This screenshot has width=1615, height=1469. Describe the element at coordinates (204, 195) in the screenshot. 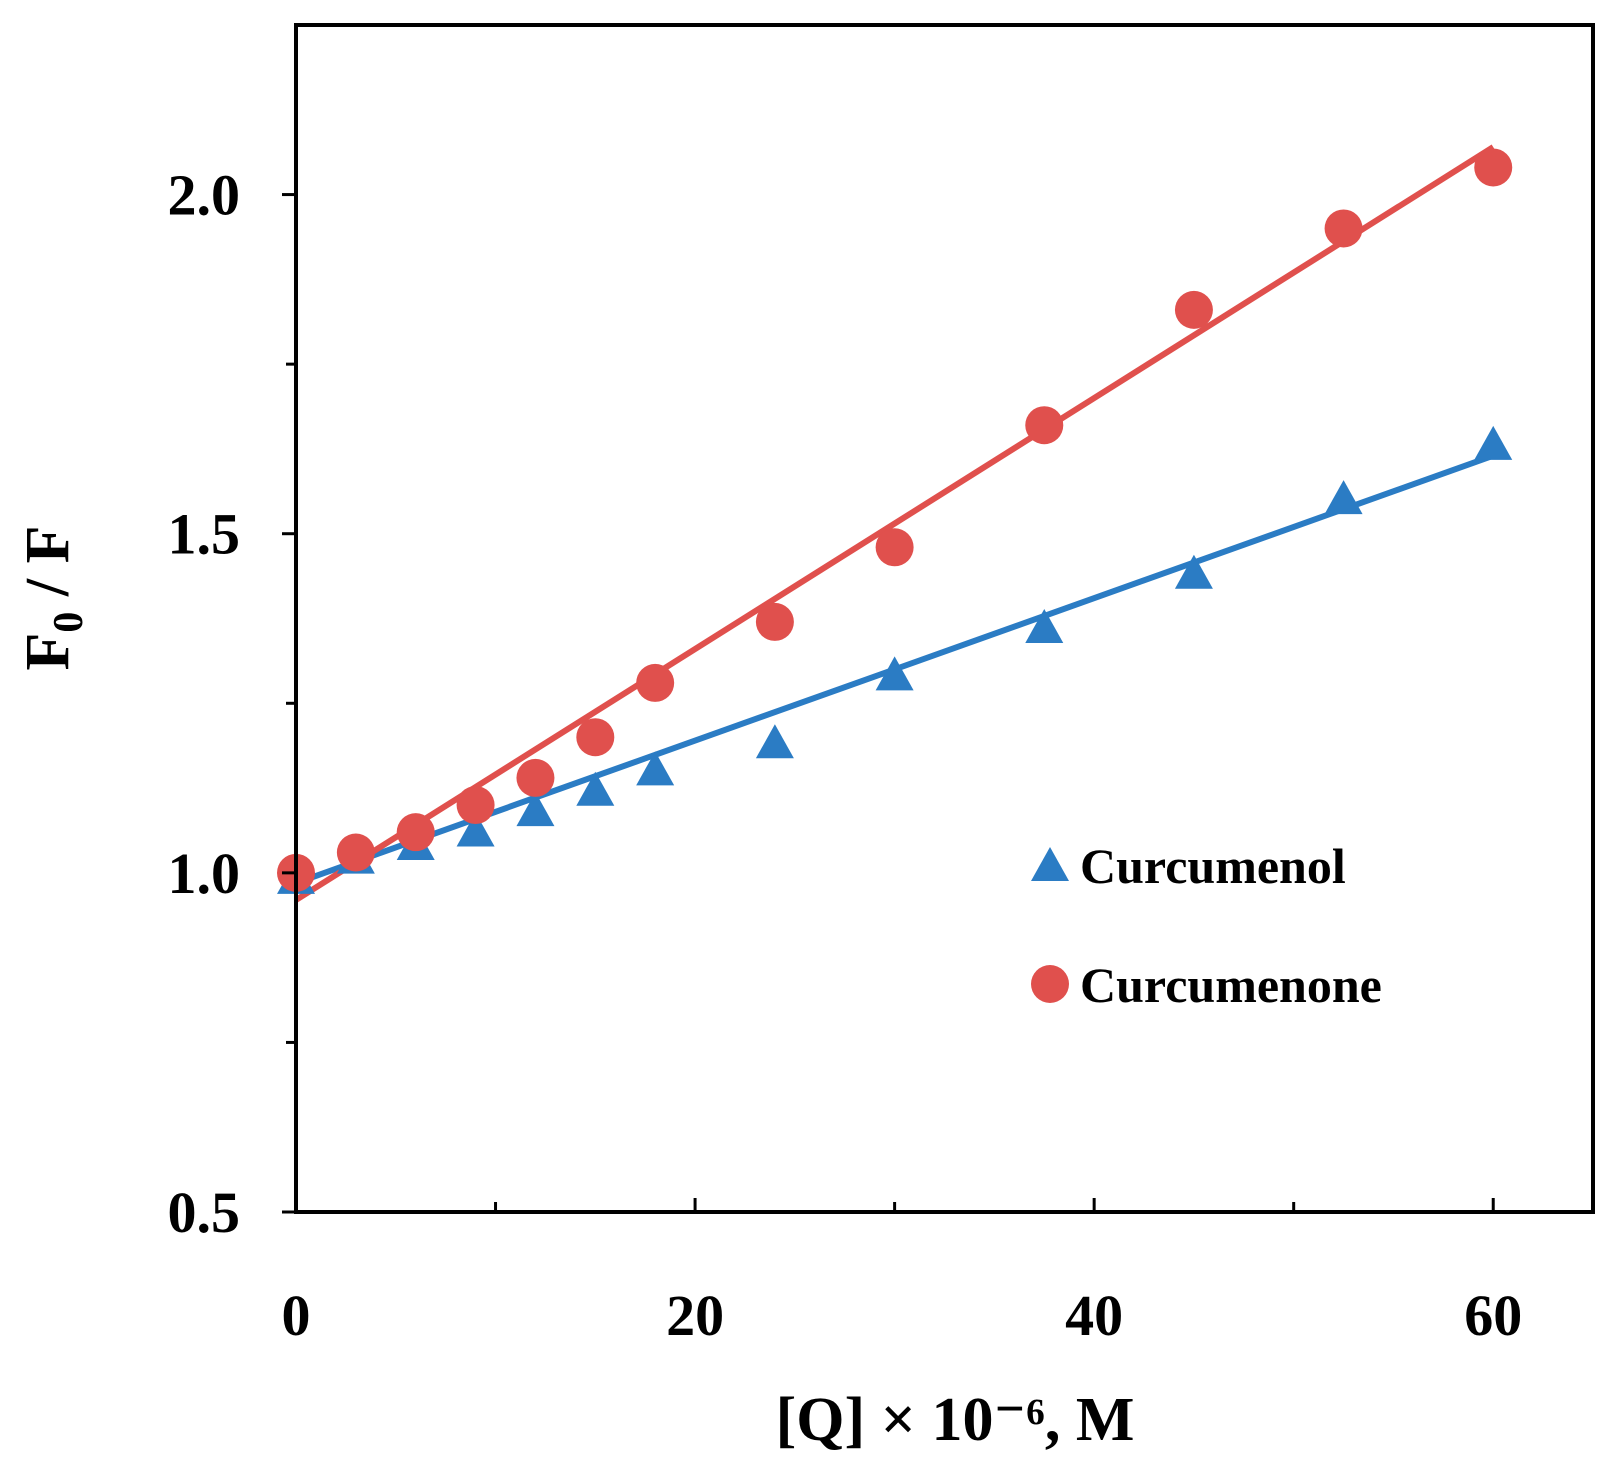

I see `y-tick-label: 2.0` at that location.